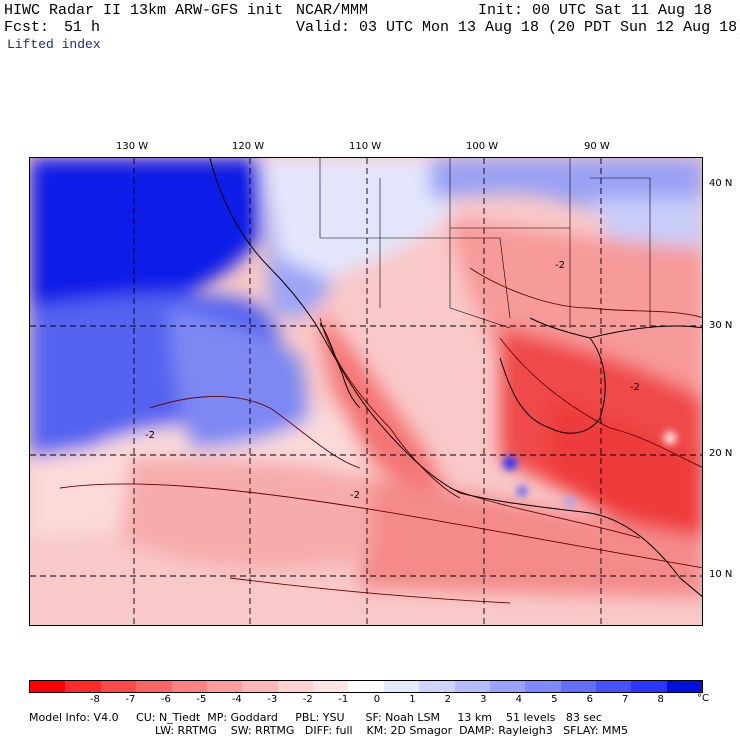 The image size is (740, 740). Describe the element at coordinates (165, 699) in the screenshot. I see `colorbar-tick-label: -6` at that location.